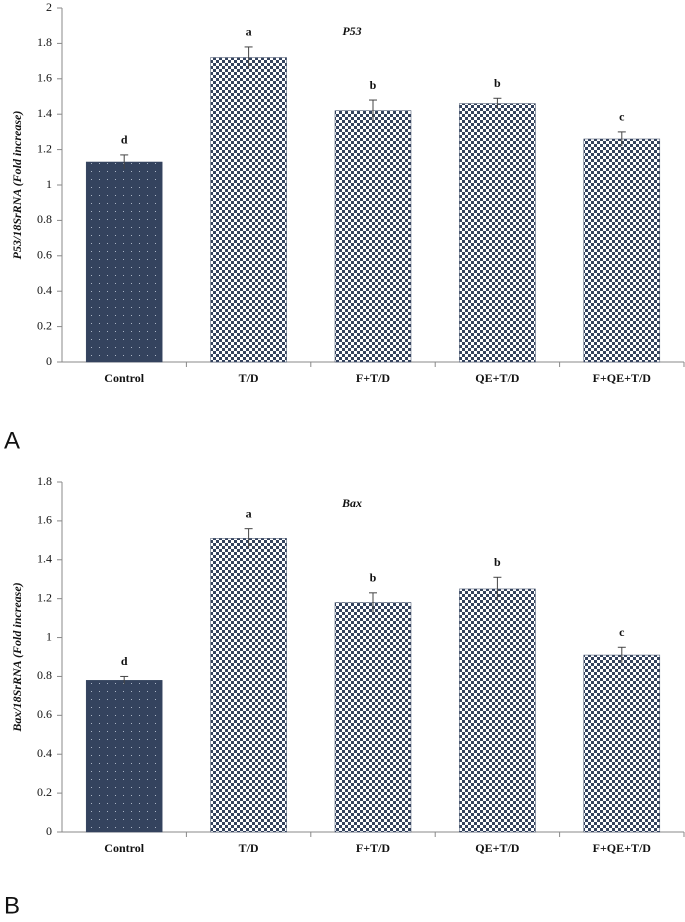 This screenshot has height=922, width=685. What do you see at coordinates (351, 31) in the screenshot?
I see `chart-title: P53` at bounding box center [351, 31].